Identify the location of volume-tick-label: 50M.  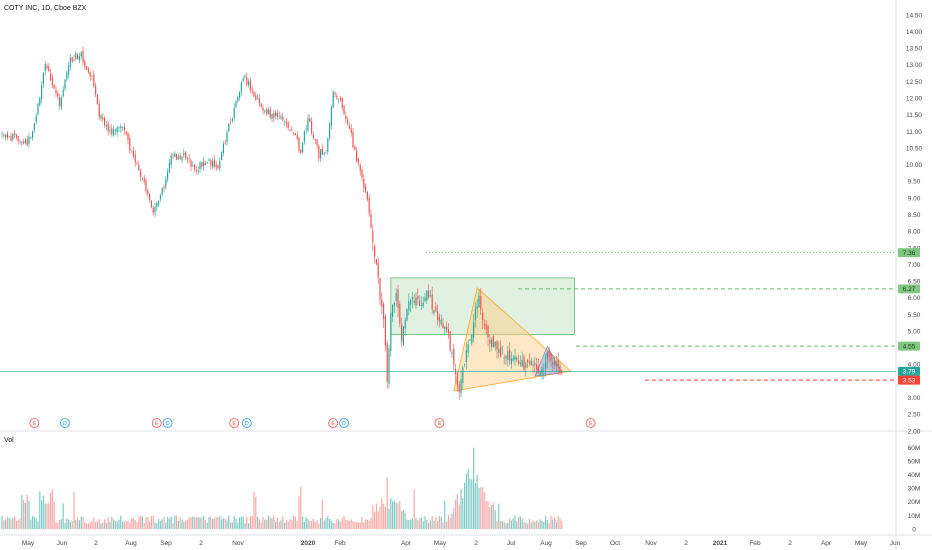
(914, 462).